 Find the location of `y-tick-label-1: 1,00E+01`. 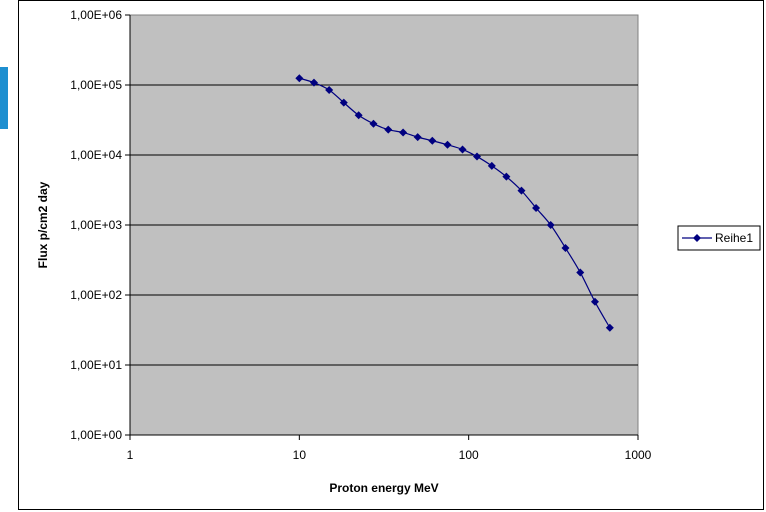

y-tick-label-1: 1,00E+01 is located at coordinates (96, 365).